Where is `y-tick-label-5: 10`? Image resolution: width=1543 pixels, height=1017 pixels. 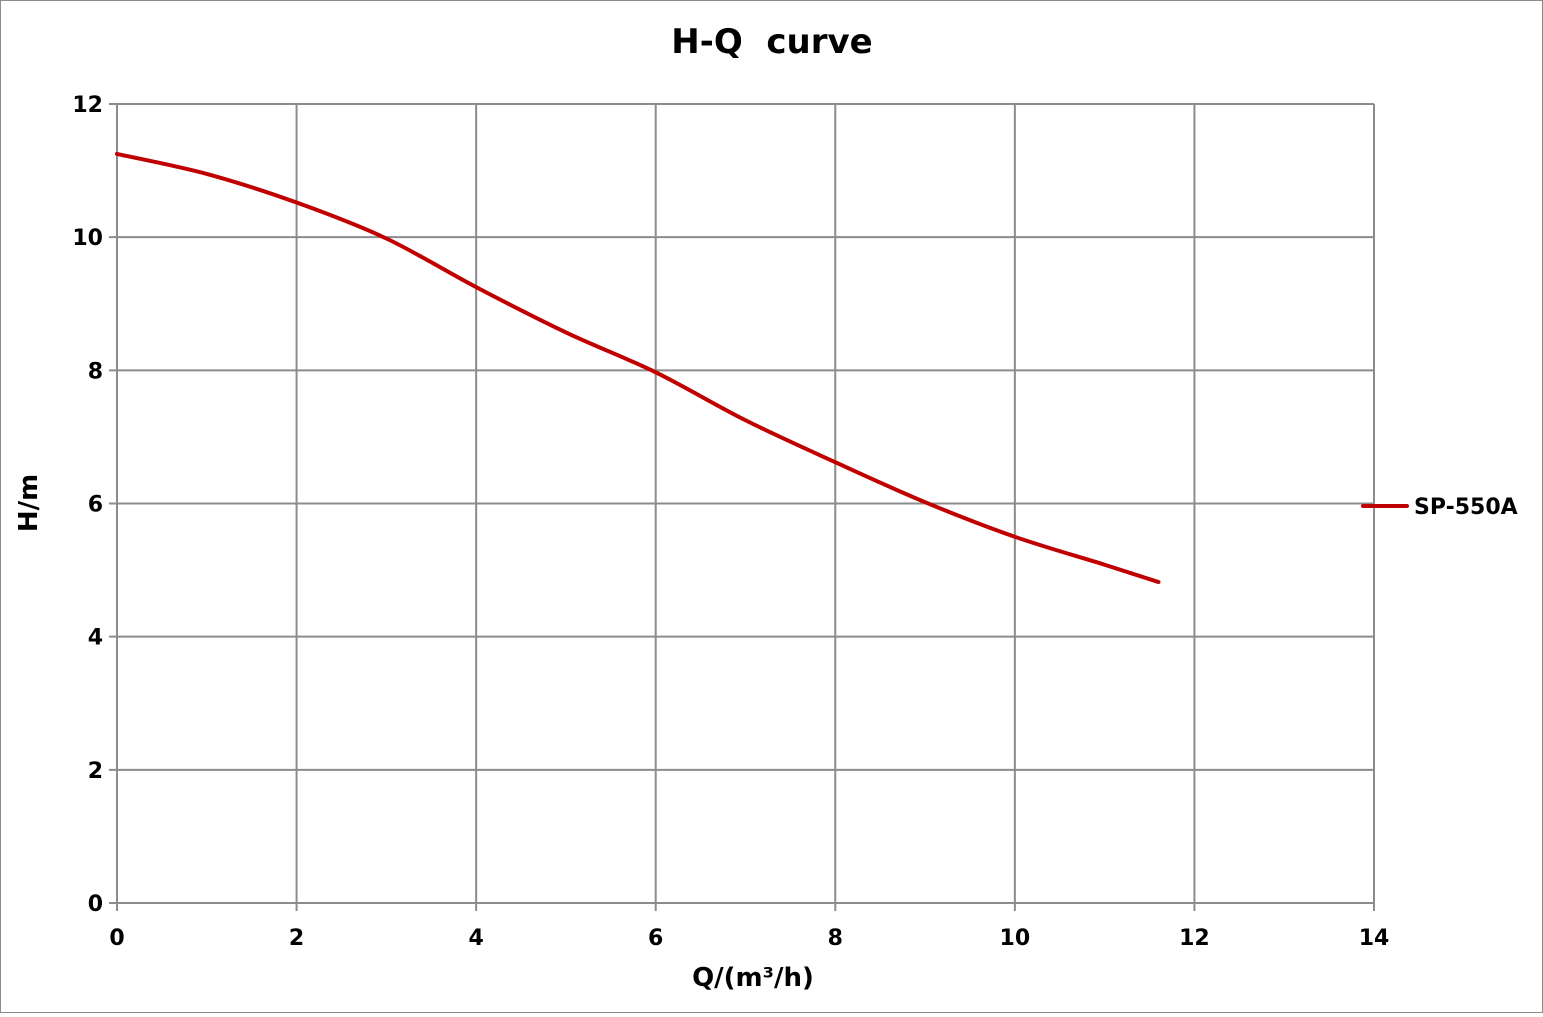
y-tick-label-5: 10 is located at coordinates (87, 238).